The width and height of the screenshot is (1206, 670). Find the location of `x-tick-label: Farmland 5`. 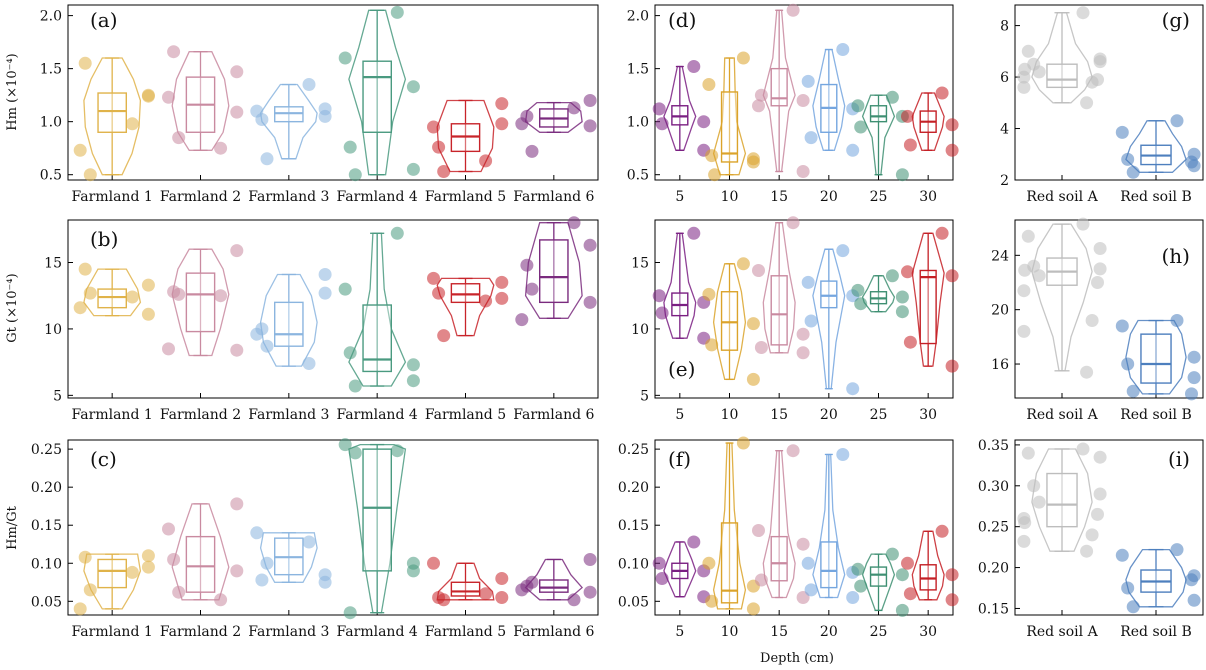

x-tick-label: Farmland 5 is located at coordinates (465, 197).